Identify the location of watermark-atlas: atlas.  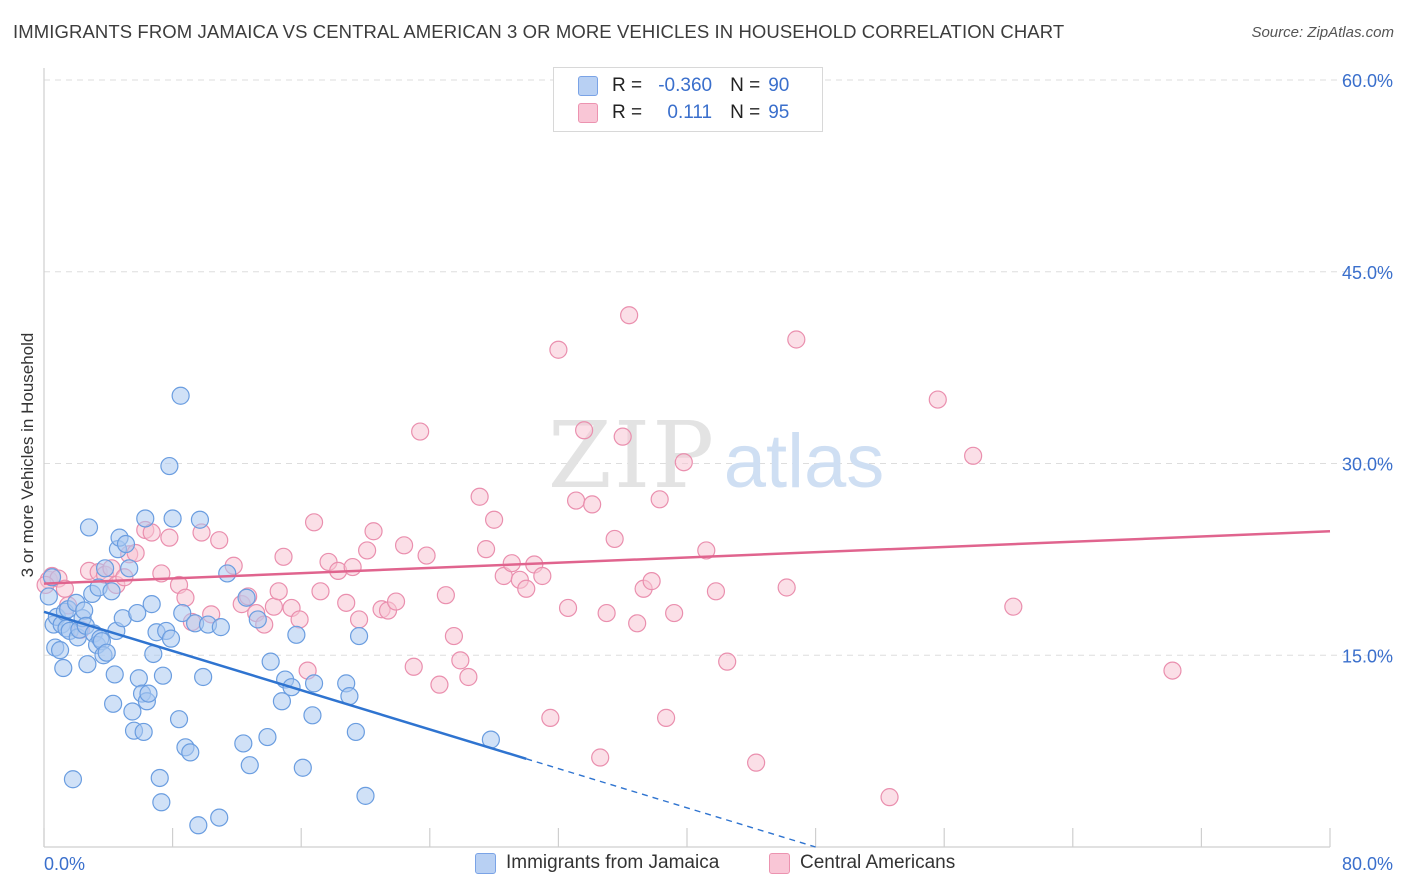
(804, 461).